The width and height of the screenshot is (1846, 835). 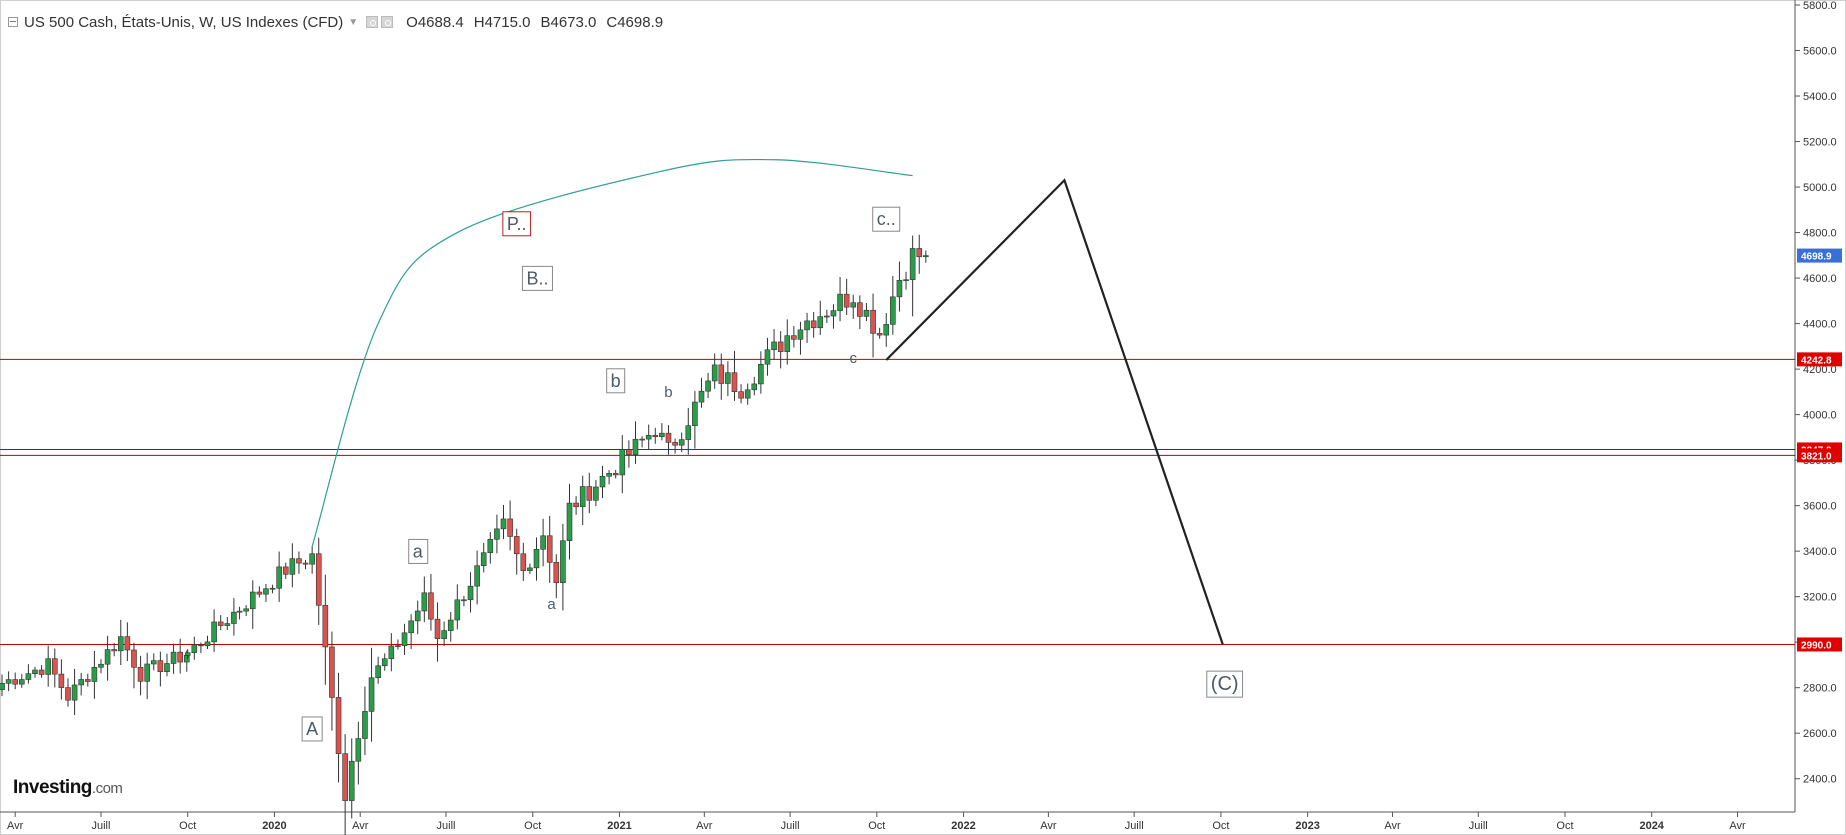 What do you see at coordinates (13, 22) in the screenshot?
I see `collapse-icon` at bounding box center [13, 22].